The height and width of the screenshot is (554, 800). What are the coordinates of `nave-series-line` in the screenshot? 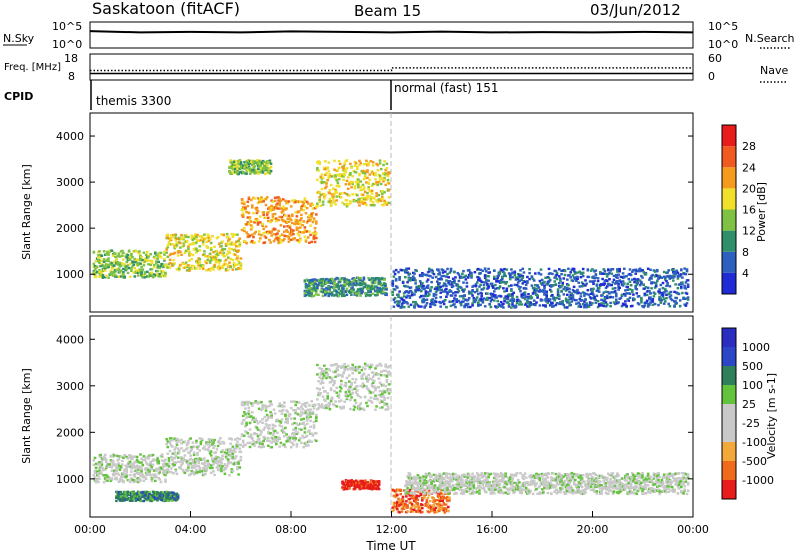 It's located at (391, 69).